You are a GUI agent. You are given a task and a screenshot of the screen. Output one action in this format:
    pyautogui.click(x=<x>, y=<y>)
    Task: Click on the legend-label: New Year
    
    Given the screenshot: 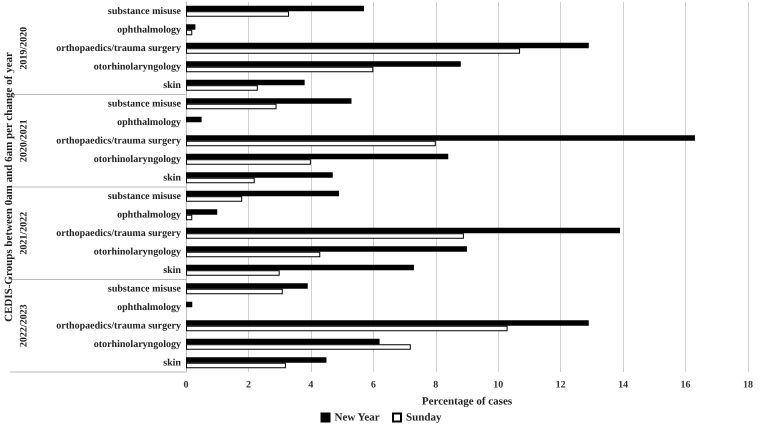 What is the action you would take?
    pyautogui.click(x=357, y=418)
    